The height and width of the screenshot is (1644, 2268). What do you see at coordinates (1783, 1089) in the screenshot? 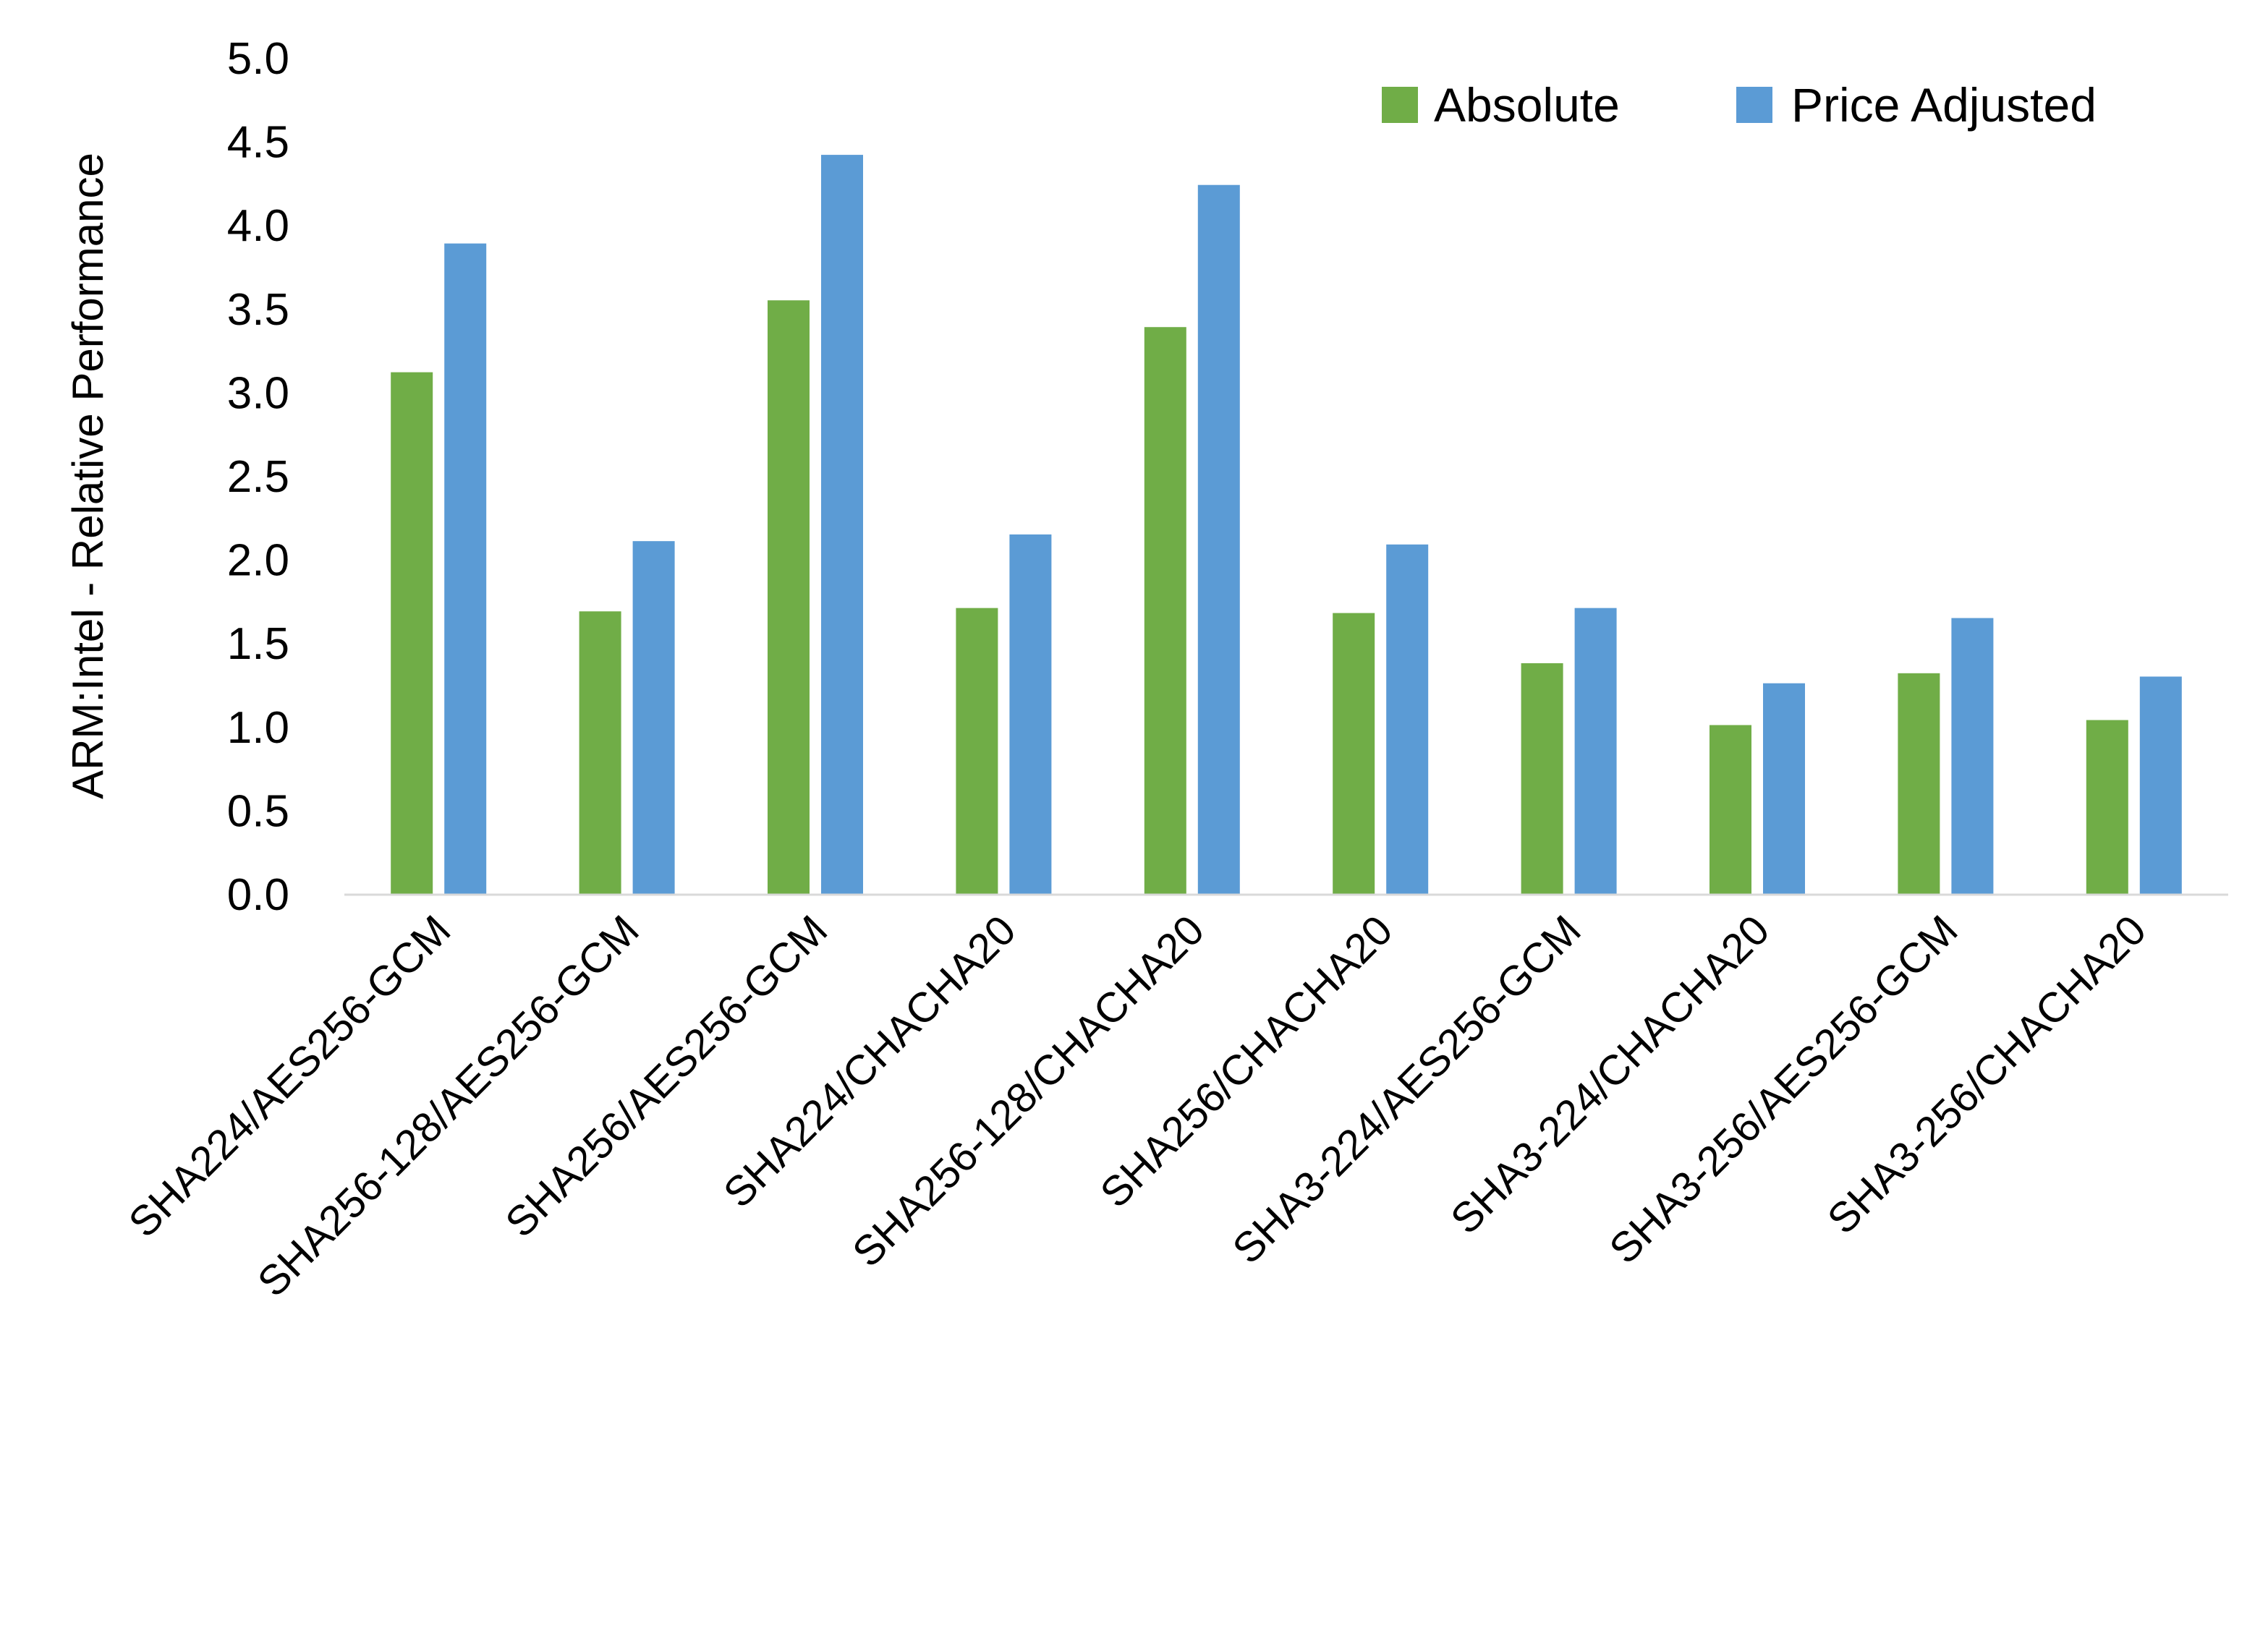
I see `x-tick-label: SHA3-256/AES256-GCM` at bounding box center [1783, 1089].